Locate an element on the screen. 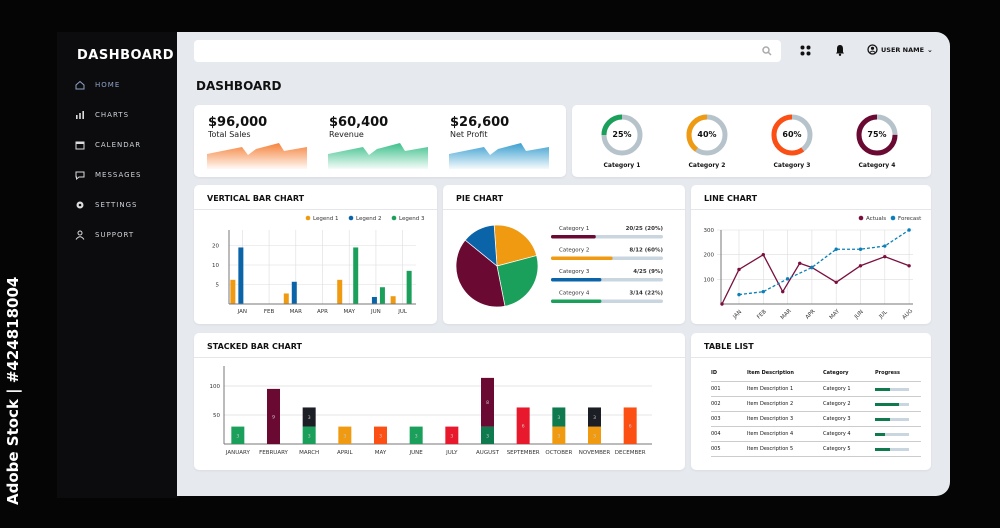 The height and width of the screenshot is (528, 1000). search-input is located at coordinates (474, 52).